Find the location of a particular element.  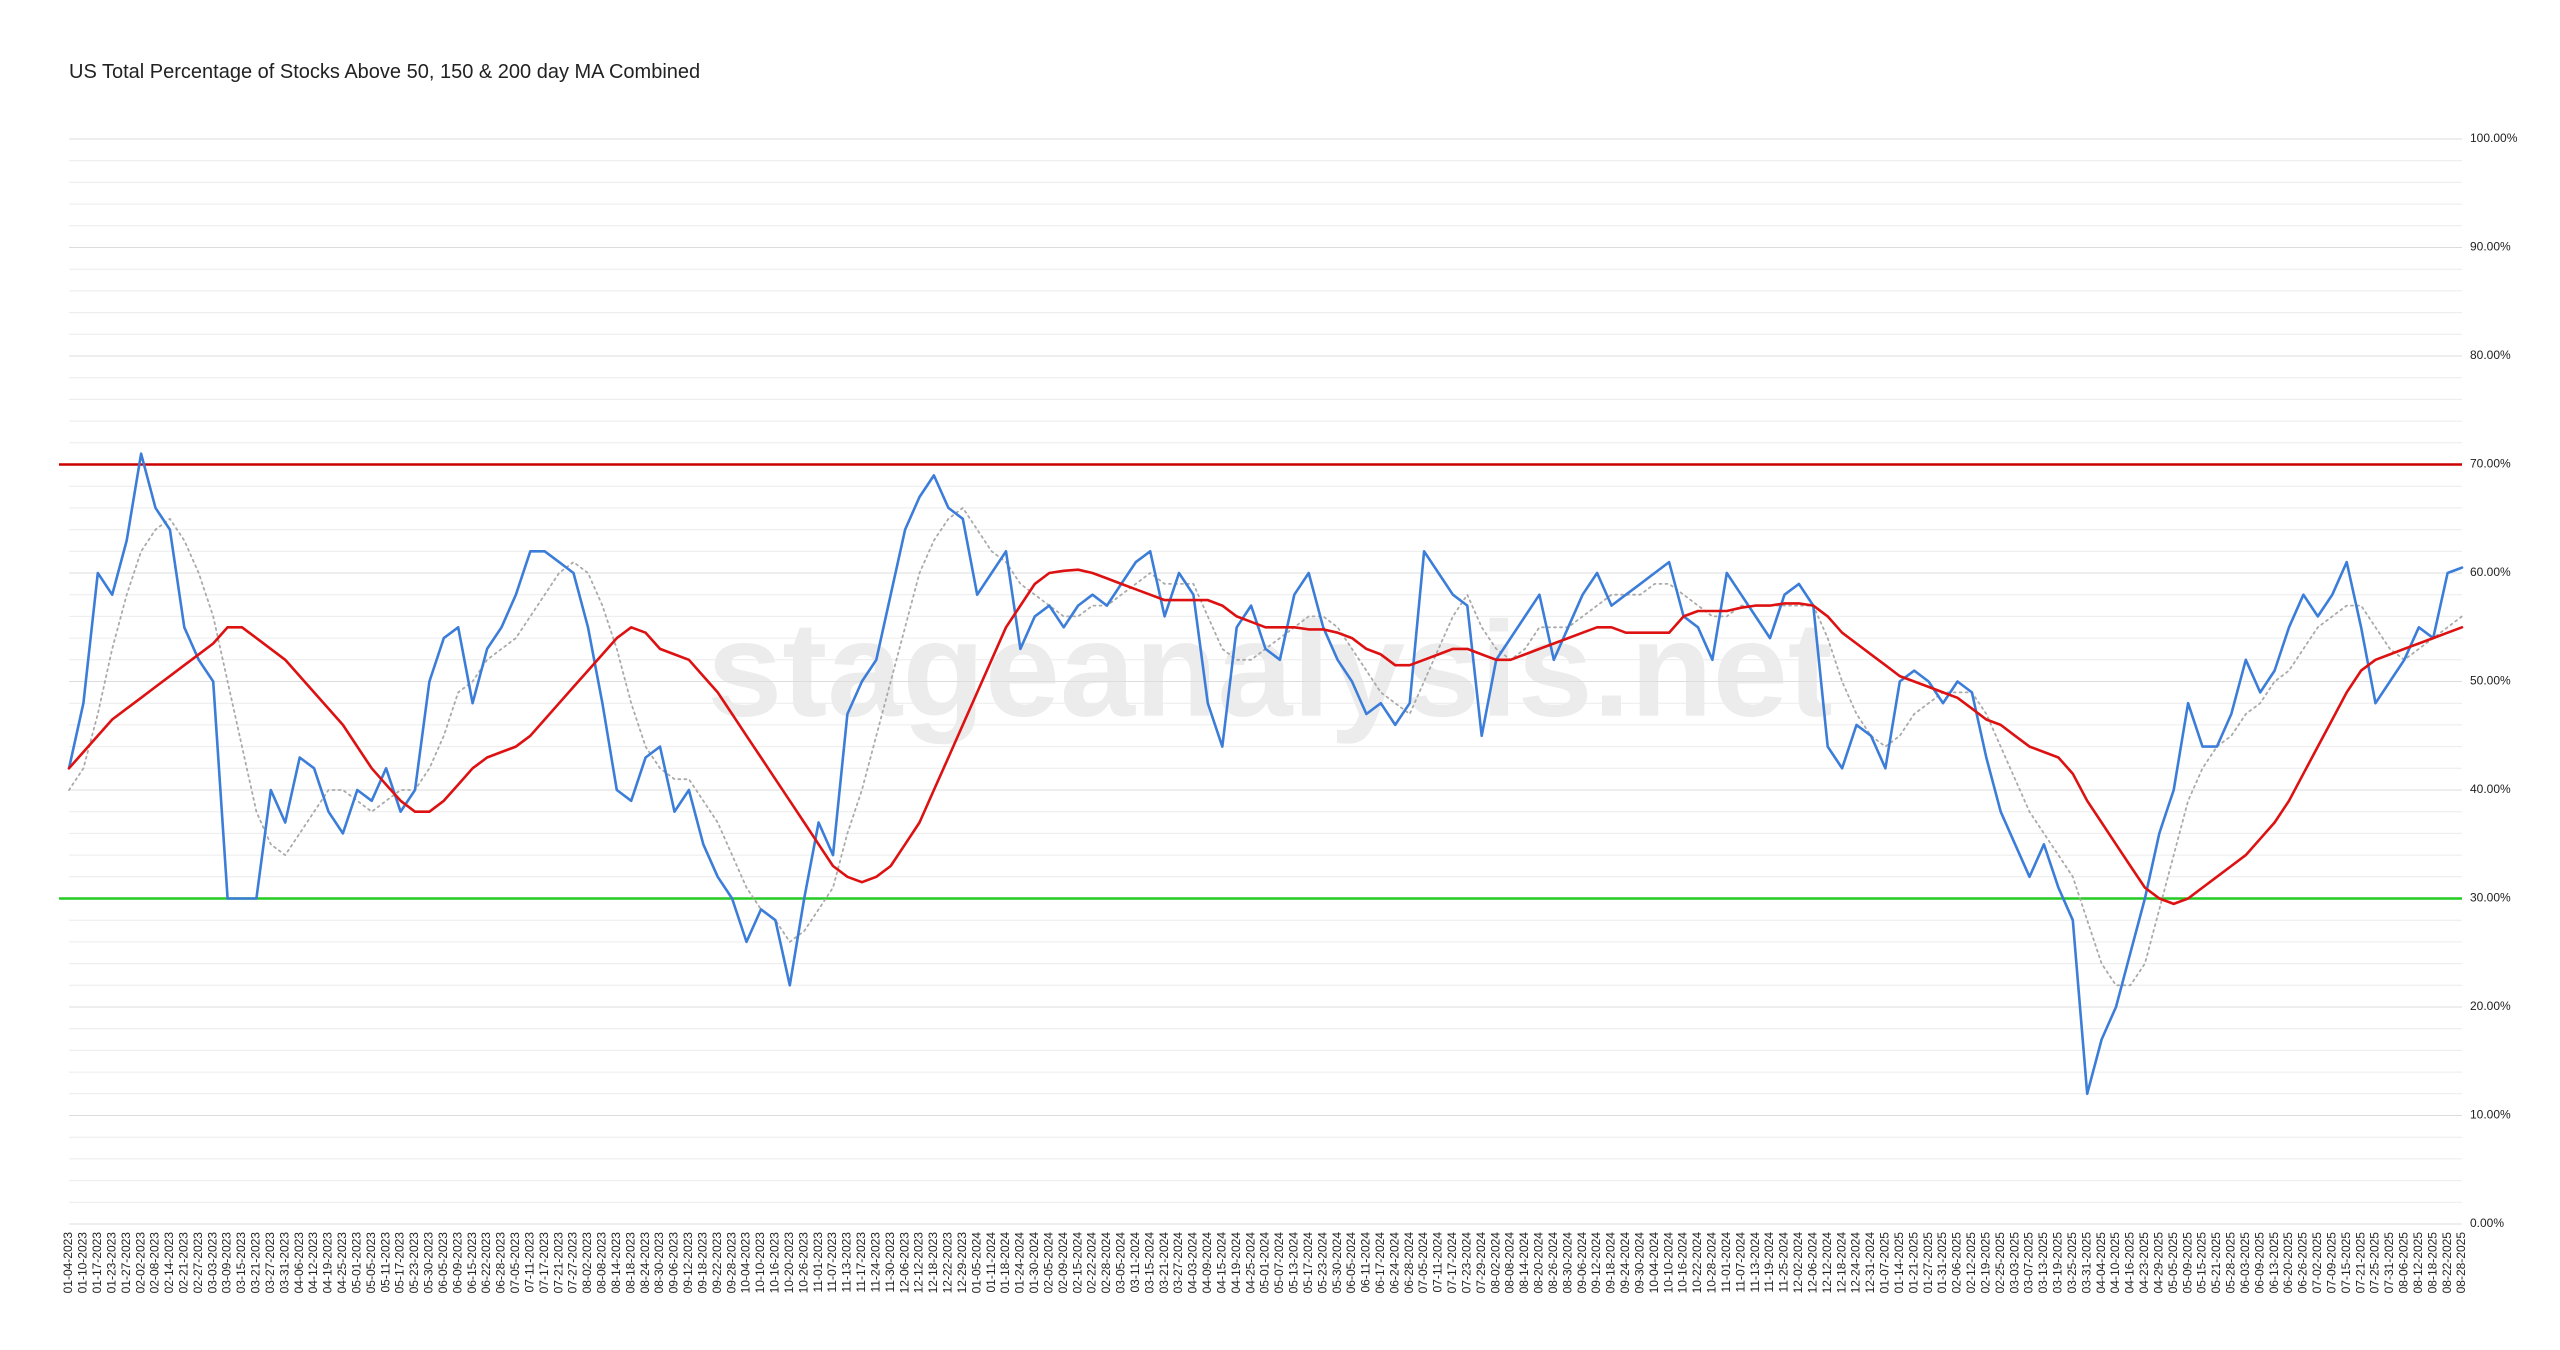

x-tick-label: 12-06-2023 is located at coordinates (904, 1263).